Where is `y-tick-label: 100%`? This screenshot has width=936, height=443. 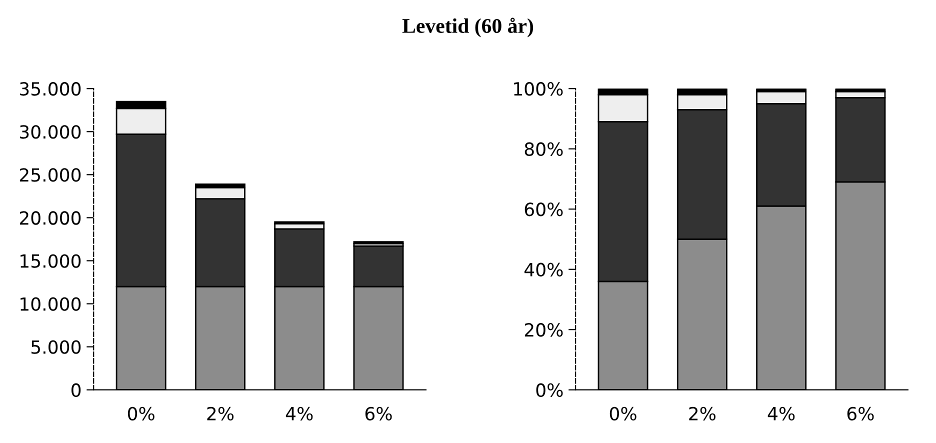 y-tick-label: 100% is located at coordinates (538, 89).